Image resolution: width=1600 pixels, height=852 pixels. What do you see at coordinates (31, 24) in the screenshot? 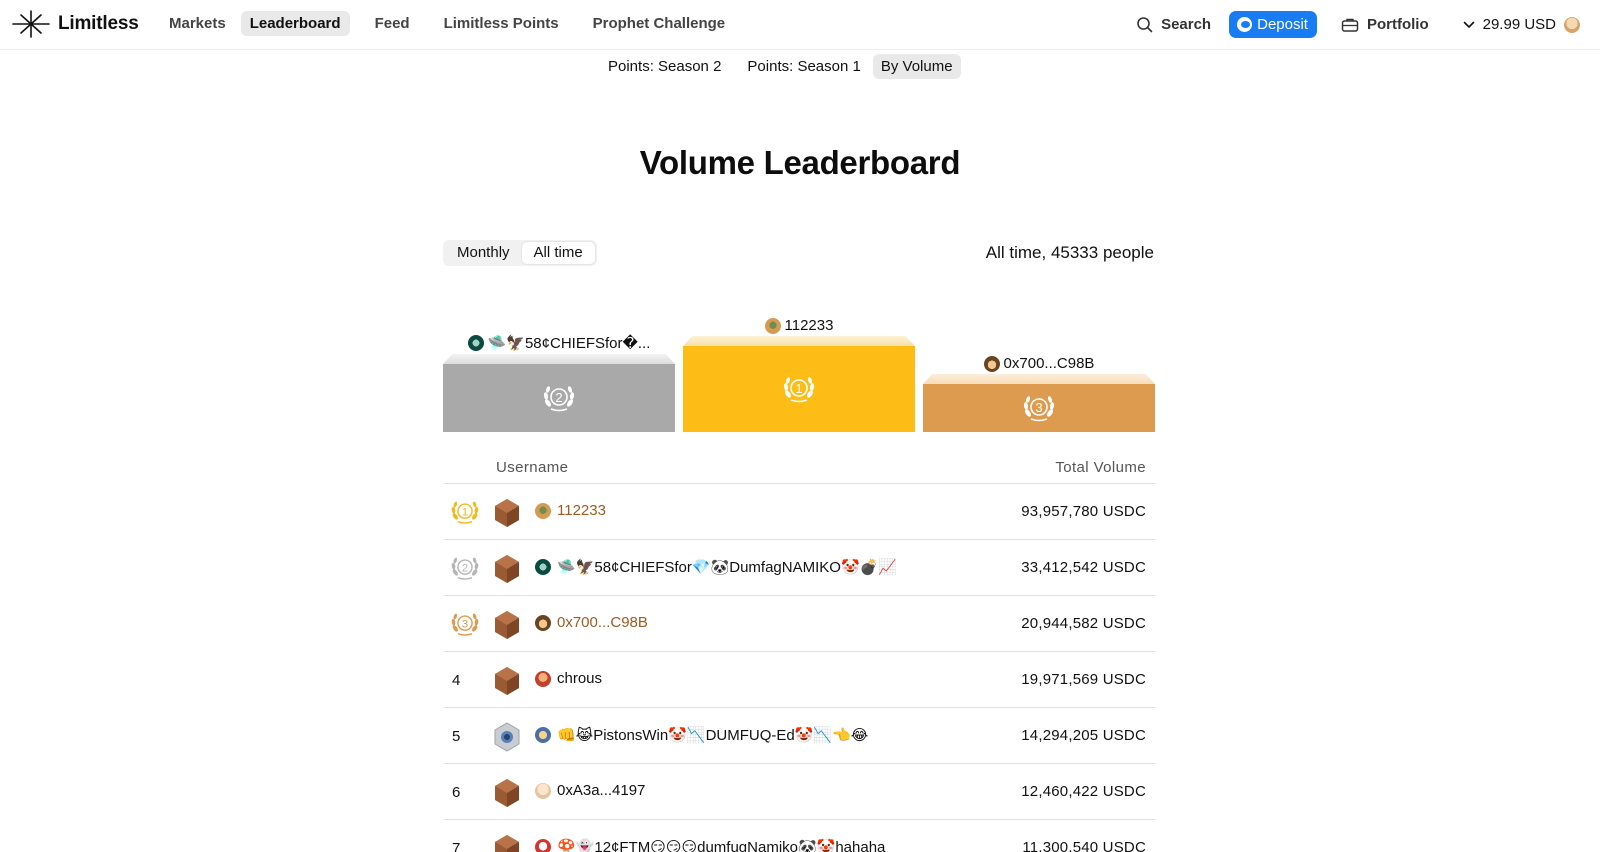
I see `limitless-logo-icon` at bounding box center [31, 24].